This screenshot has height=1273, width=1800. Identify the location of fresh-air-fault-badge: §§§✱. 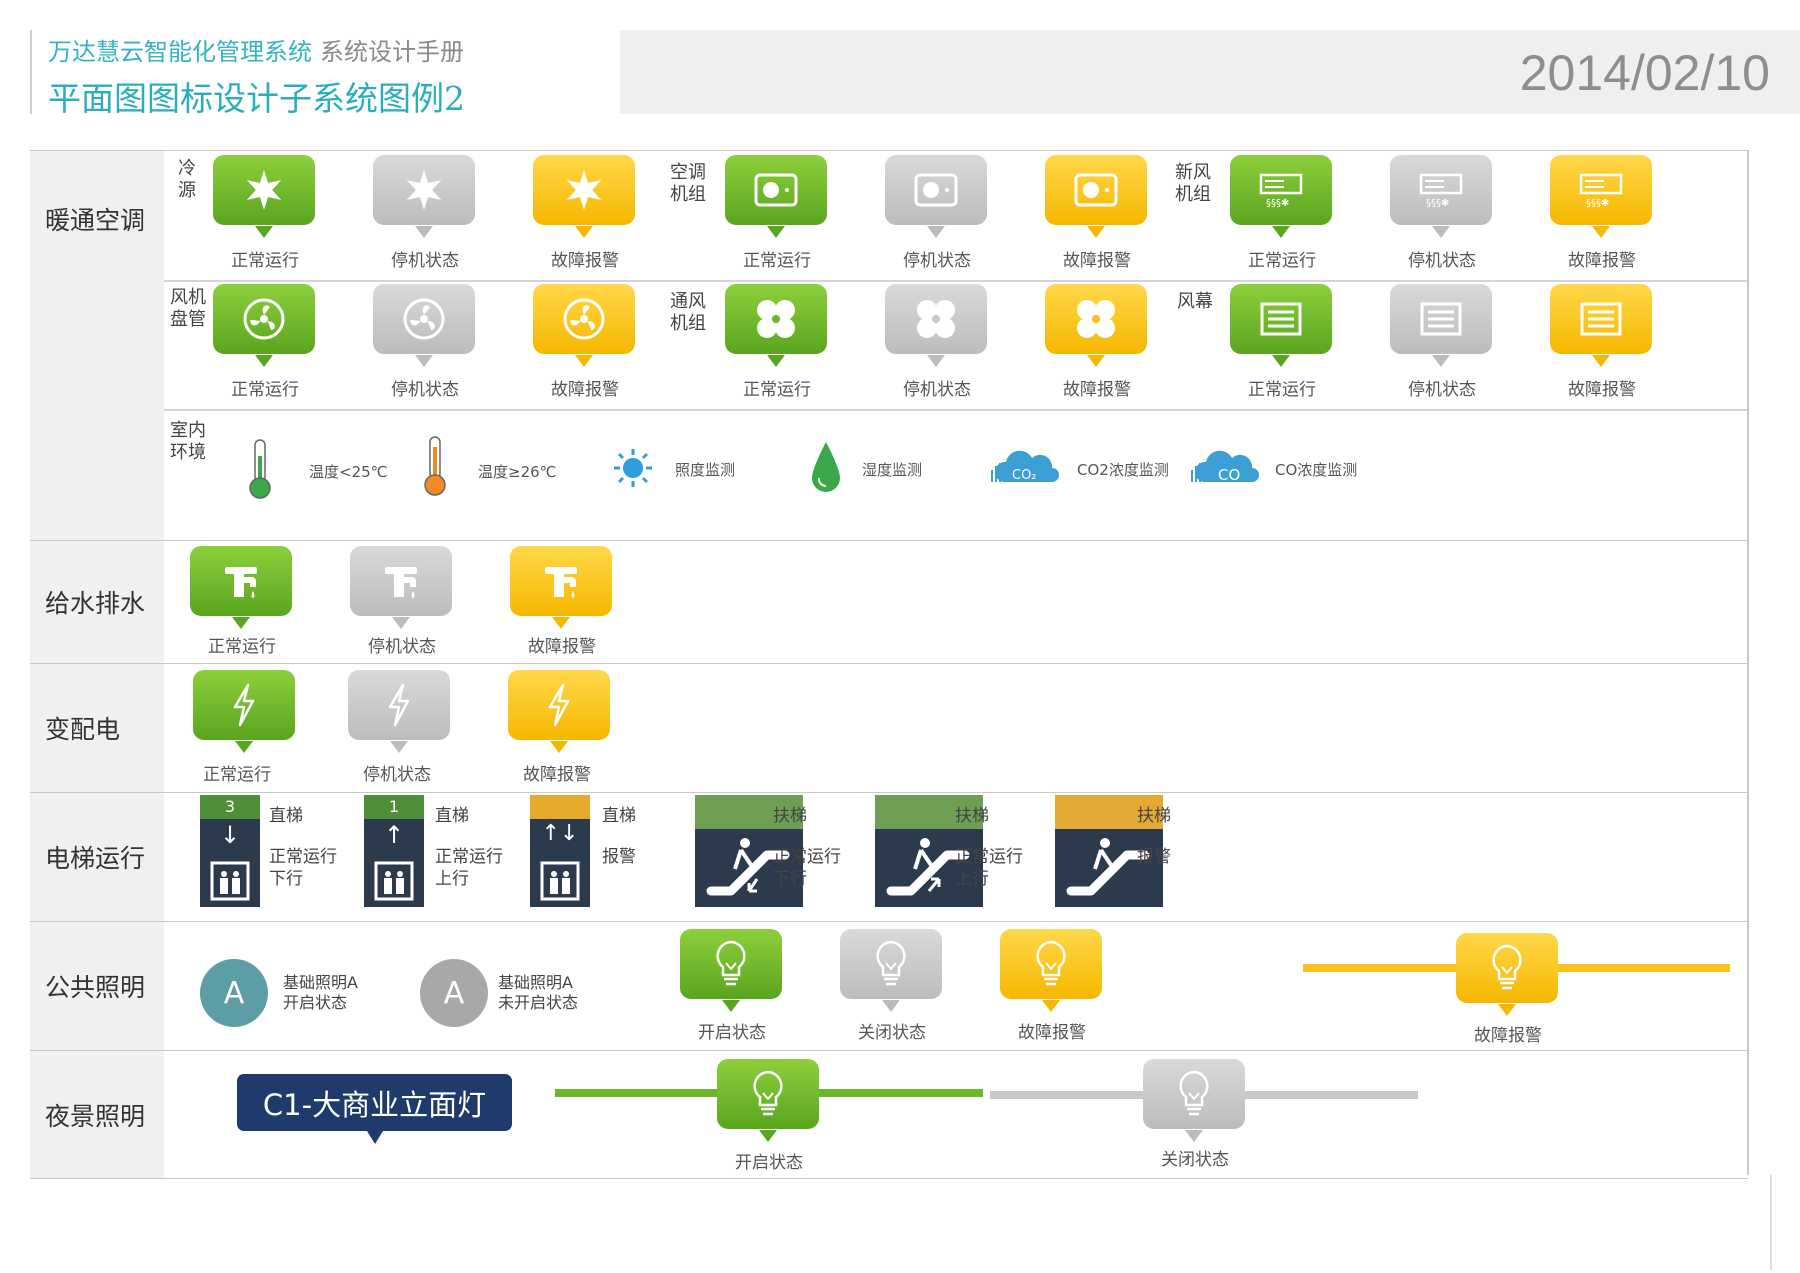
(1601, 196).